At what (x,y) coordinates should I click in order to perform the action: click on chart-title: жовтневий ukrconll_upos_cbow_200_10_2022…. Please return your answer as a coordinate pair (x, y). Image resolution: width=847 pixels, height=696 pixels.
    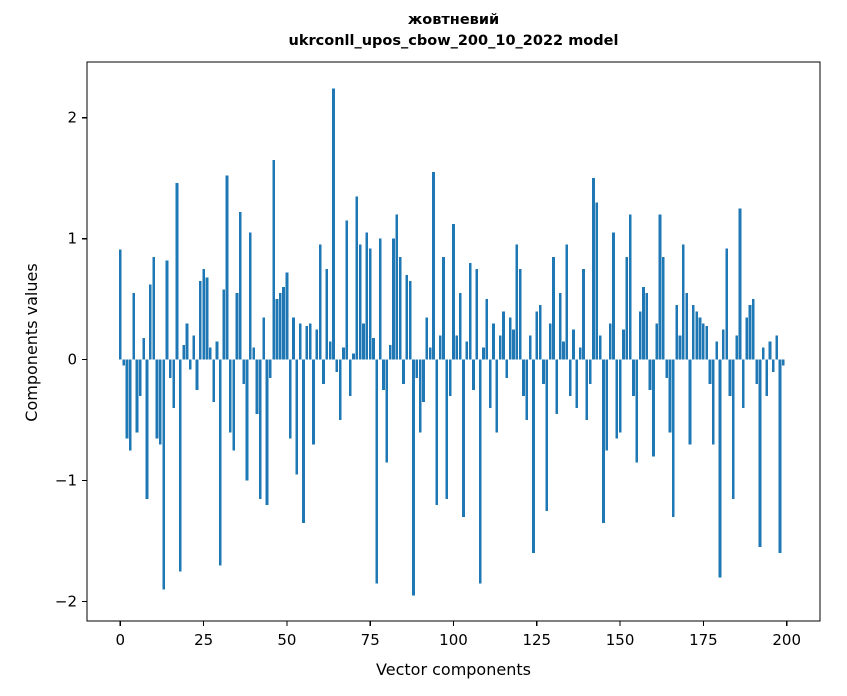
    Looking at the image, I should click on (453, 31).